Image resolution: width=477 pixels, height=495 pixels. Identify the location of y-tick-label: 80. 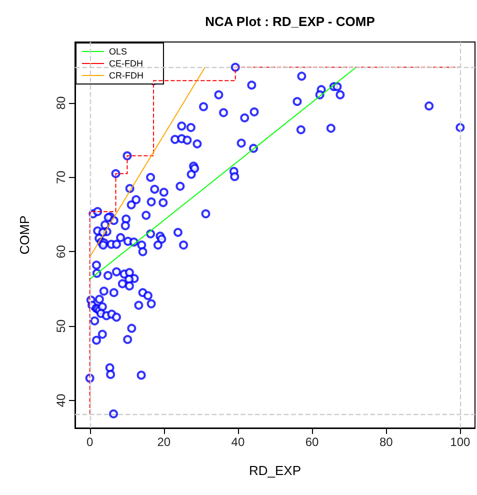
(61, 103).